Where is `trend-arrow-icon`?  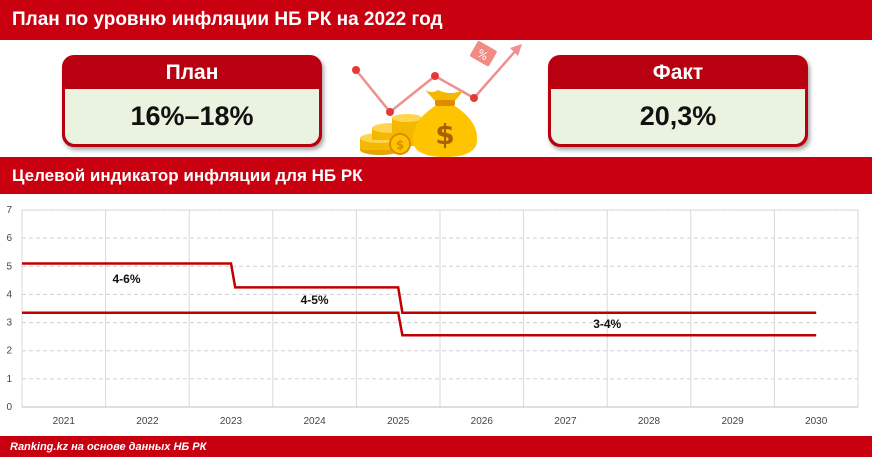 trend-arrow-icon is located at coordinates (437, 80).